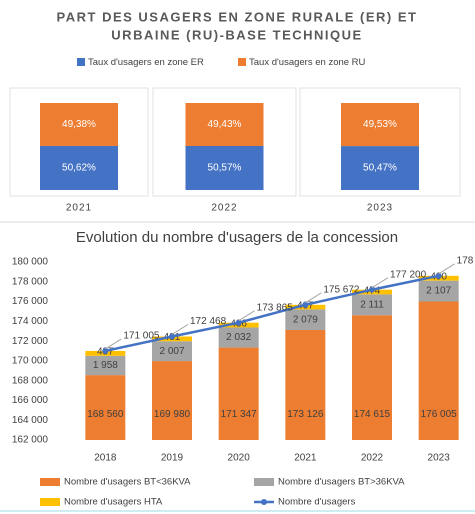  I want to click on legend-label: Nombre d'usagers, so click(317, 502).